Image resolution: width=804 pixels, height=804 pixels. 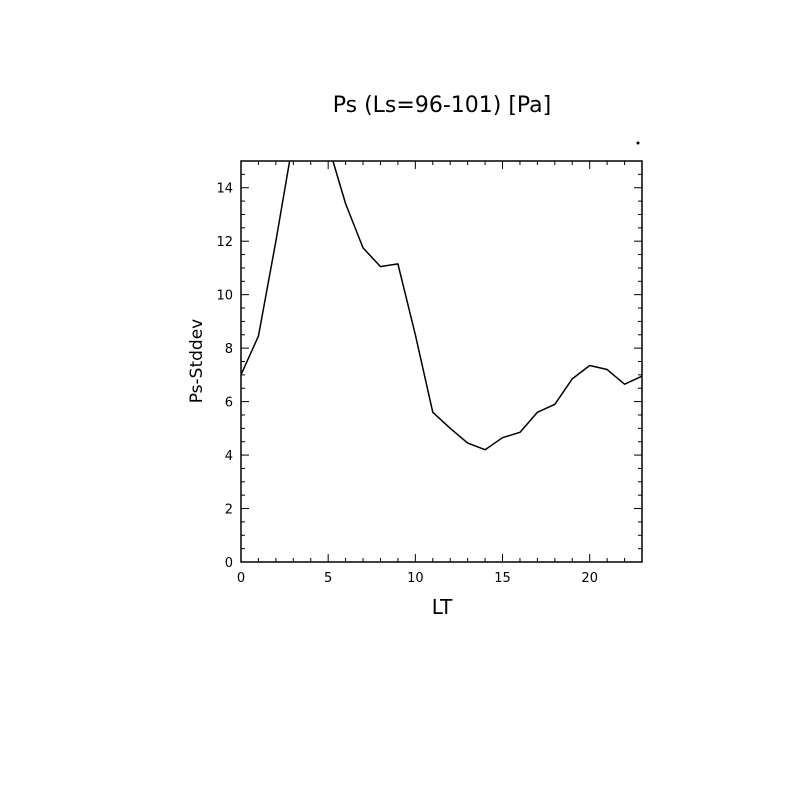 What do you see at coordinates (589, 578) in the screenshot?
I see `x-tick-label: 20` at bounding box center [589, 578].